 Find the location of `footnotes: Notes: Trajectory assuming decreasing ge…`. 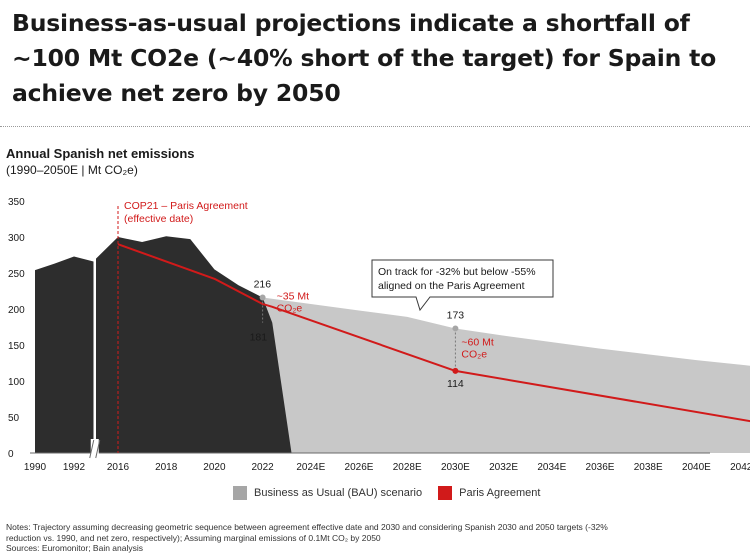

footnotes: Notes: Trajectory assuming decreasing ge… is located at coordinates (376, 538).